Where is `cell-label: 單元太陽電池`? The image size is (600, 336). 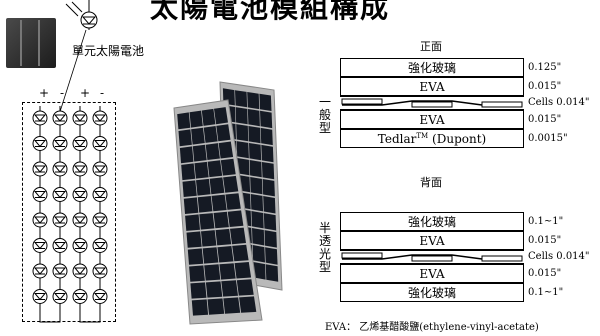
cell-label: 單元太陽電池 is located at coordinates (108, 51).